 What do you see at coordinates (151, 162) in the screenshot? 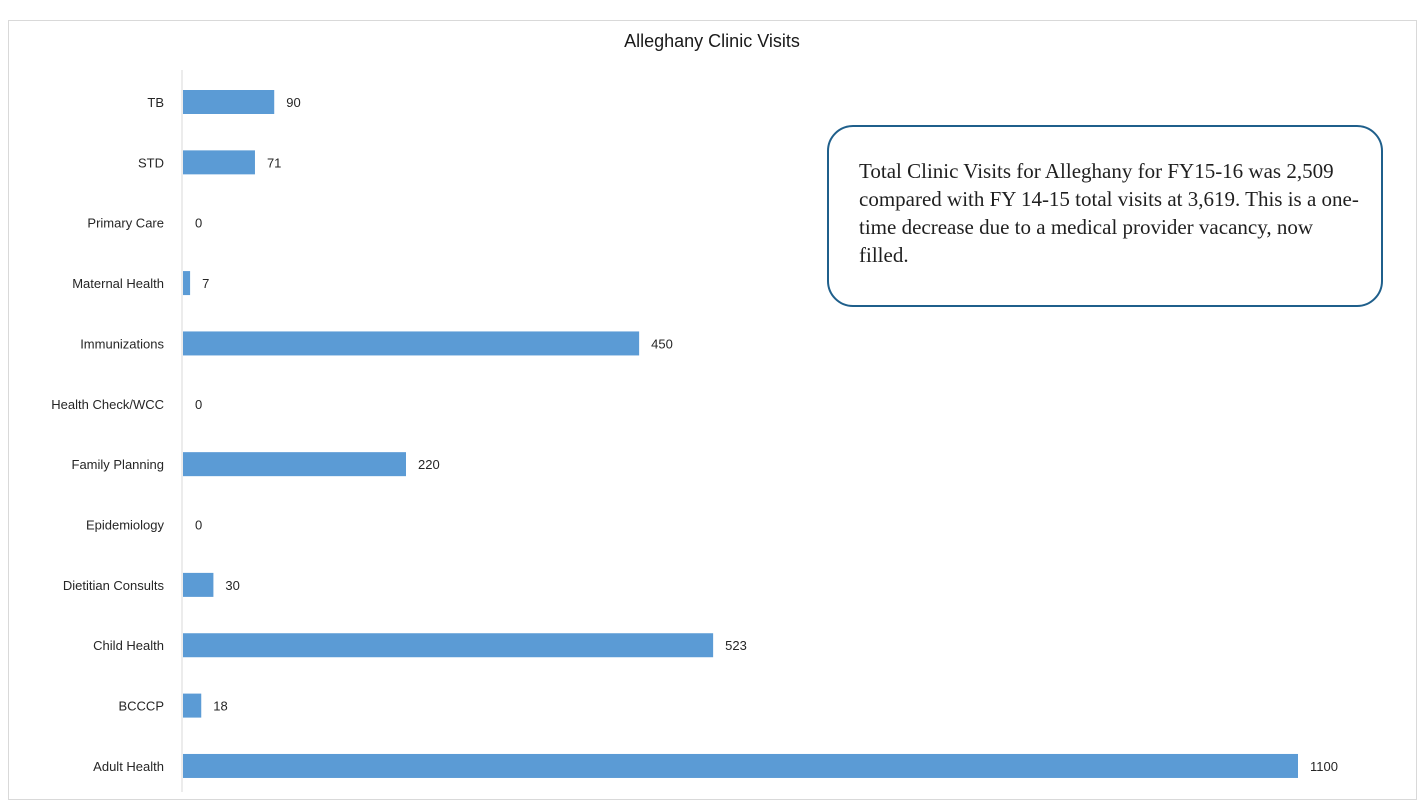
I see `category-label: STD` at bounding box center [151, 162].